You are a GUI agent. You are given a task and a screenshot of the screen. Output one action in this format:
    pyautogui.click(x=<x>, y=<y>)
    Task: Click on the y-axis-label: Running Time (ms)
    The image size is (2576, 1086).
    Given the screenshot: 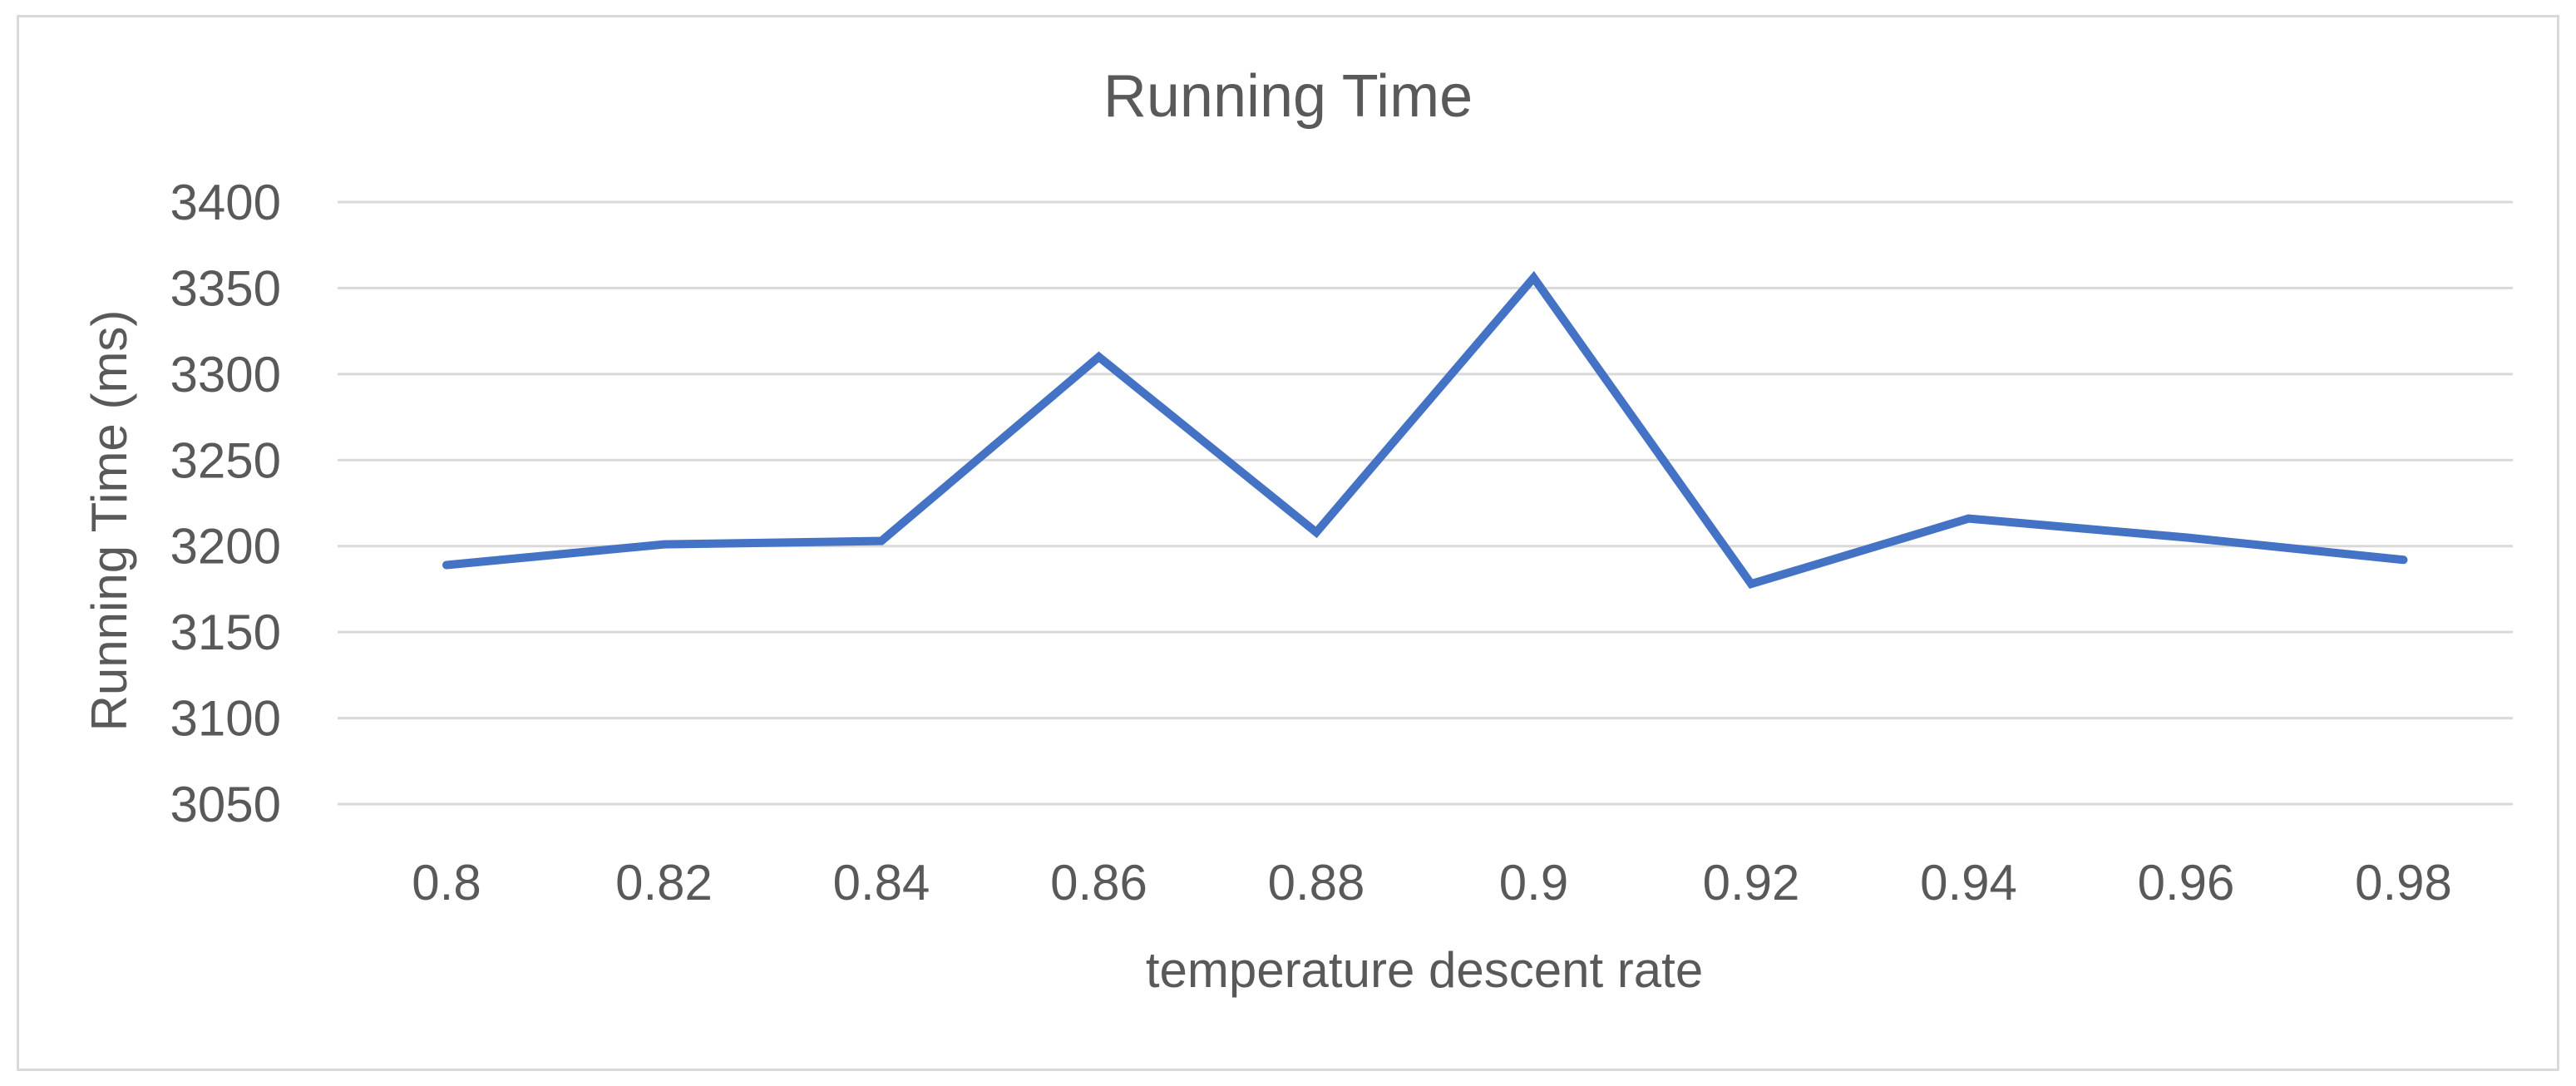 What is the action you would take?
    pyautogui.click(x=109, y=521)
    